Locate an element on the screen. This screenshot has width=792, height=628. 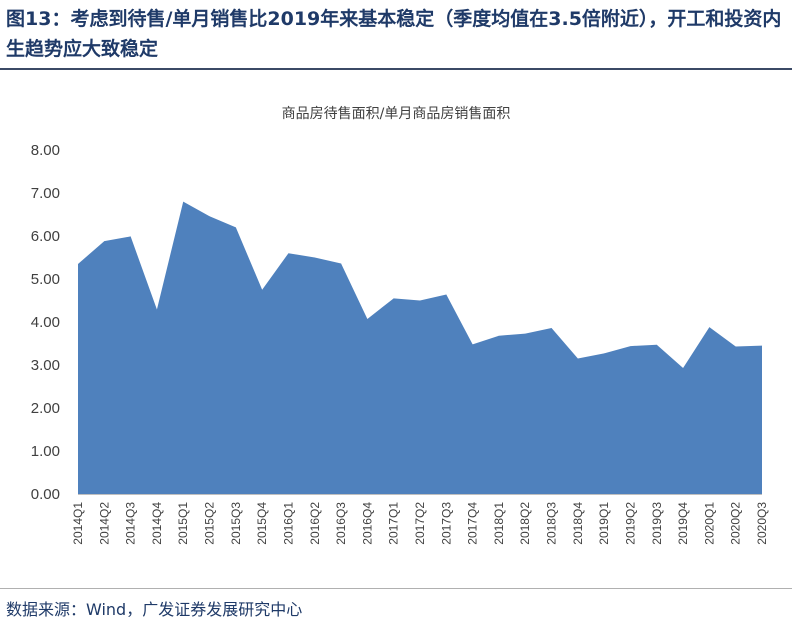
x-tick-label: 2018Q1 is located at coordinates (499, 523).